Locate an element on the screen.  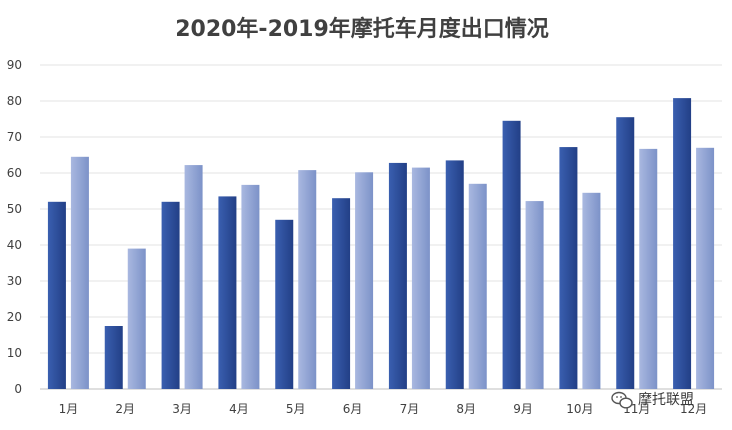
x-tick-label: 2月 is located at coordinates (125, 409).